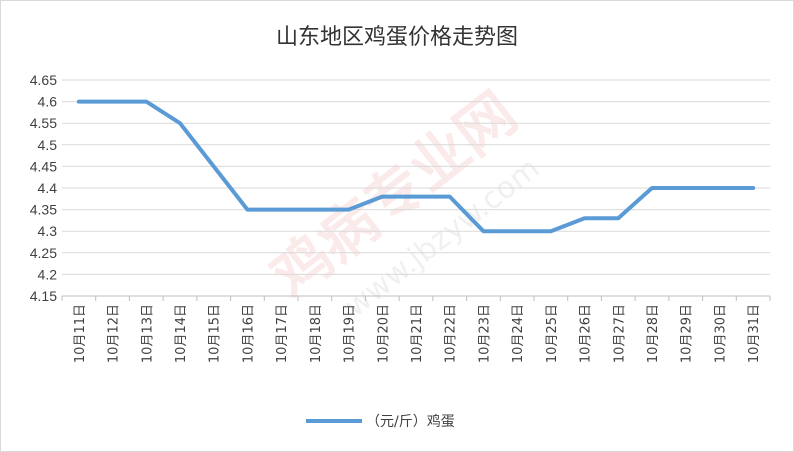 The width and height of the screenshot is (794, 452). Describe the element at coordinates (586, 333) in the screenshot. I see `x-tick-label: 10月26日` at that location.